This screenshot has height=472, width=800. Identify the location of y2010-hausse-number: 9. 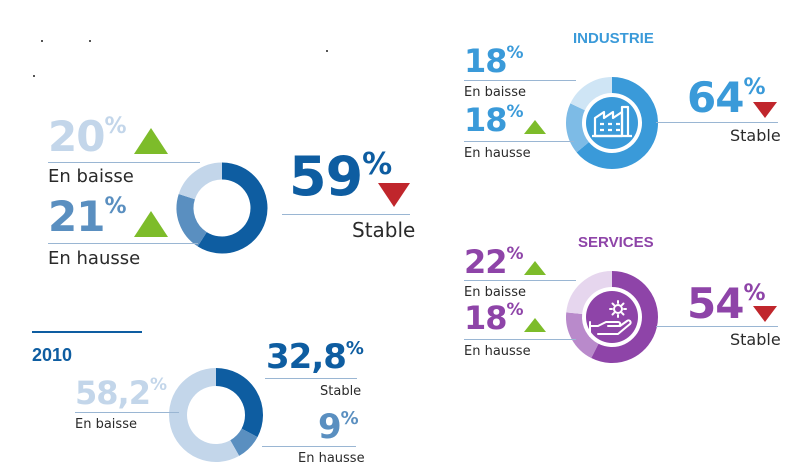
(330, 427).